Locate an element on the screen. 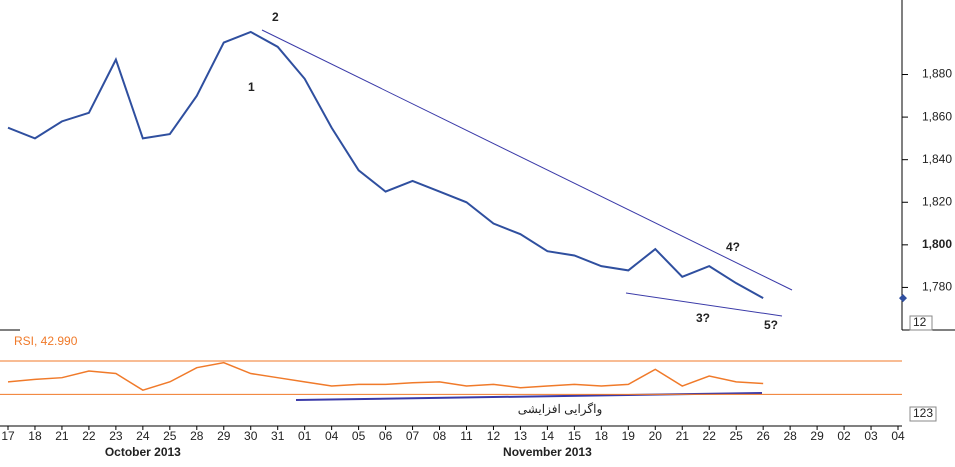  month-label: October 2013 is located at coordinates (143, 452).